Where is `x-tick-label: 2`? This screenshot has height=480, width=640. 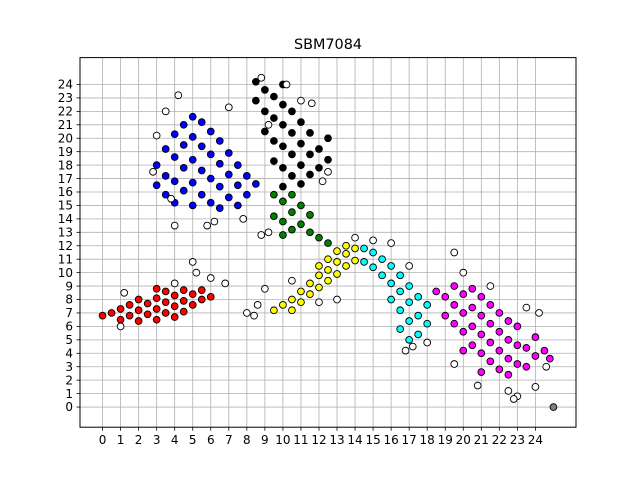
x-tick-label: 2 is located at coordinates (139, 440).